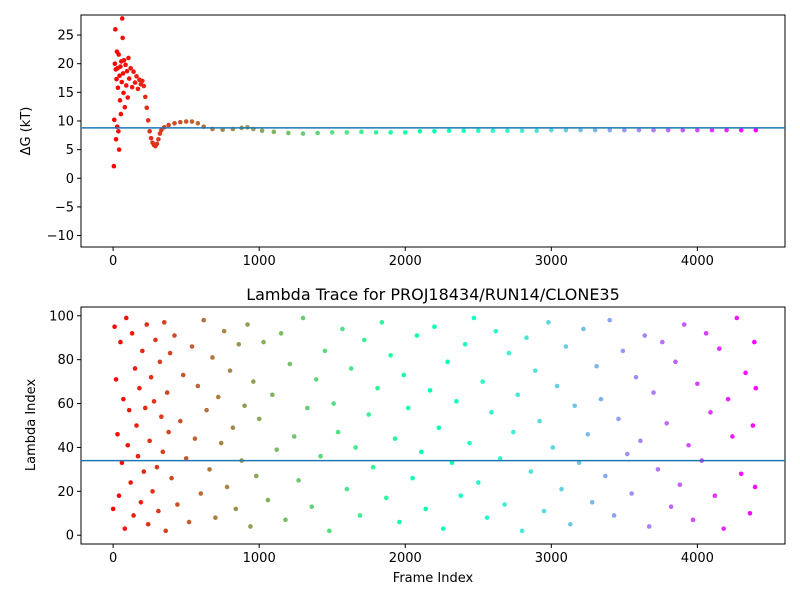 The height and width of the screenshot is (600, 800). Describe the element at coordinates (433, 578) in the screenshot. I see `bottom-x-axis-label: Frame Index` at that location.